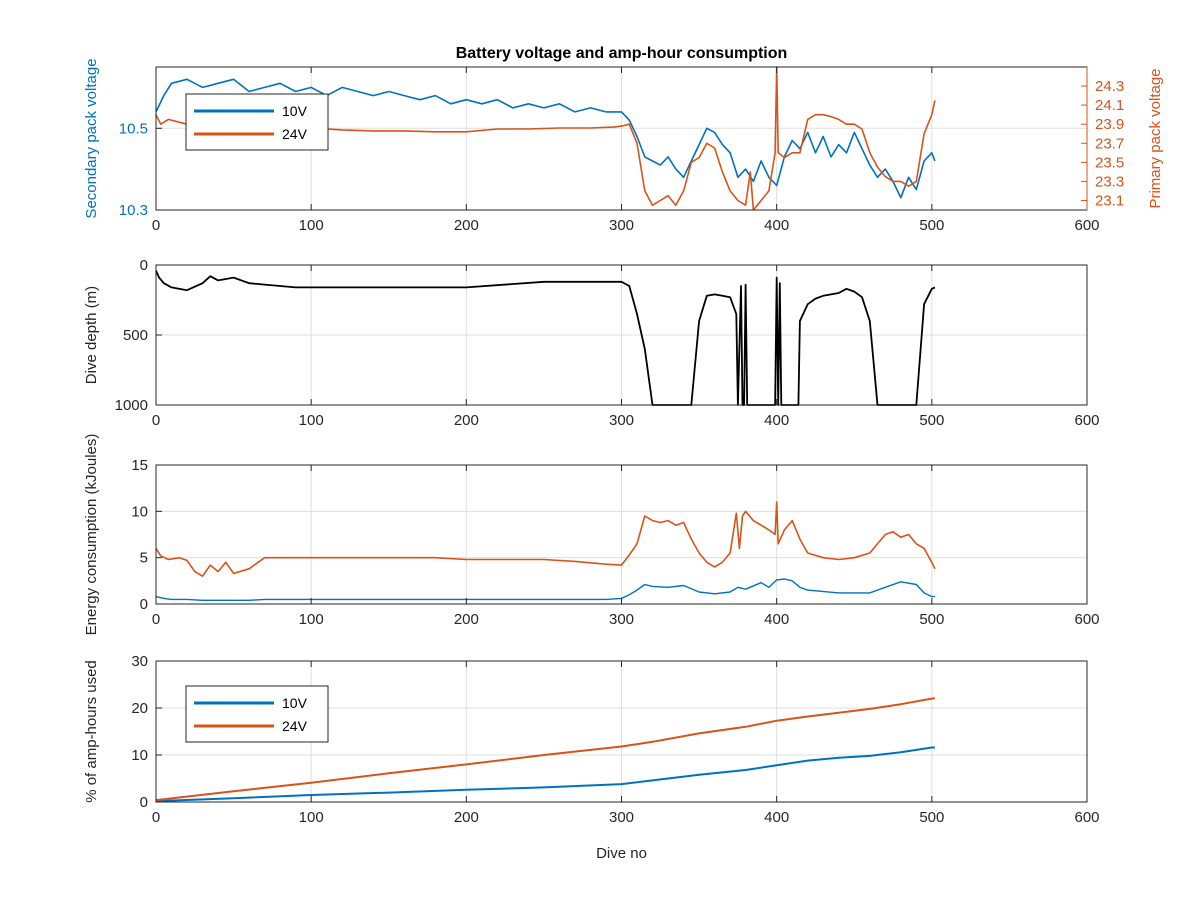 Image resolution: width=1200 pixels, height=905 pixels. I want to click on y-tick-label: 20, so click(139, 708).